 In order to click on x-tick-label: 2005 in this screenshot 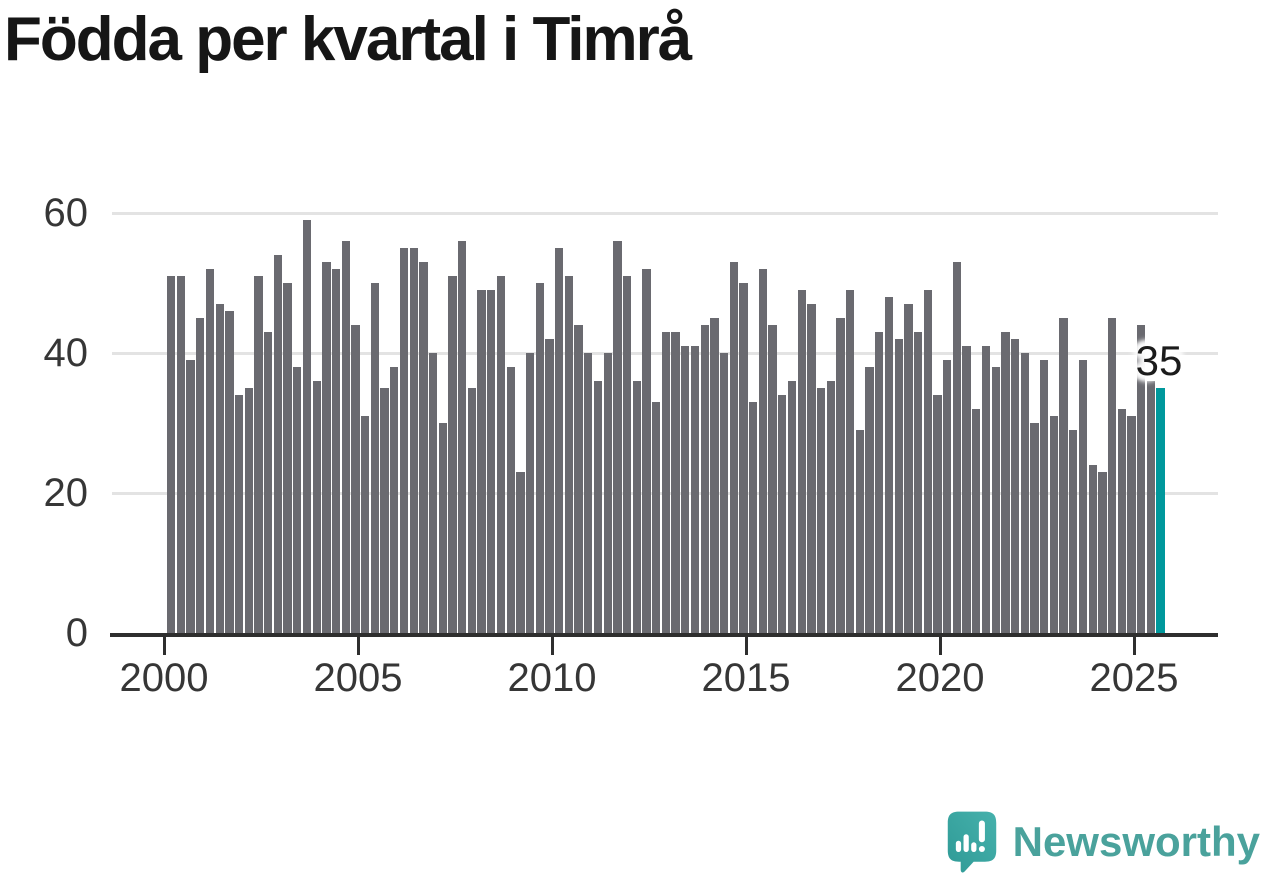, I will do `click(358, 678)`.